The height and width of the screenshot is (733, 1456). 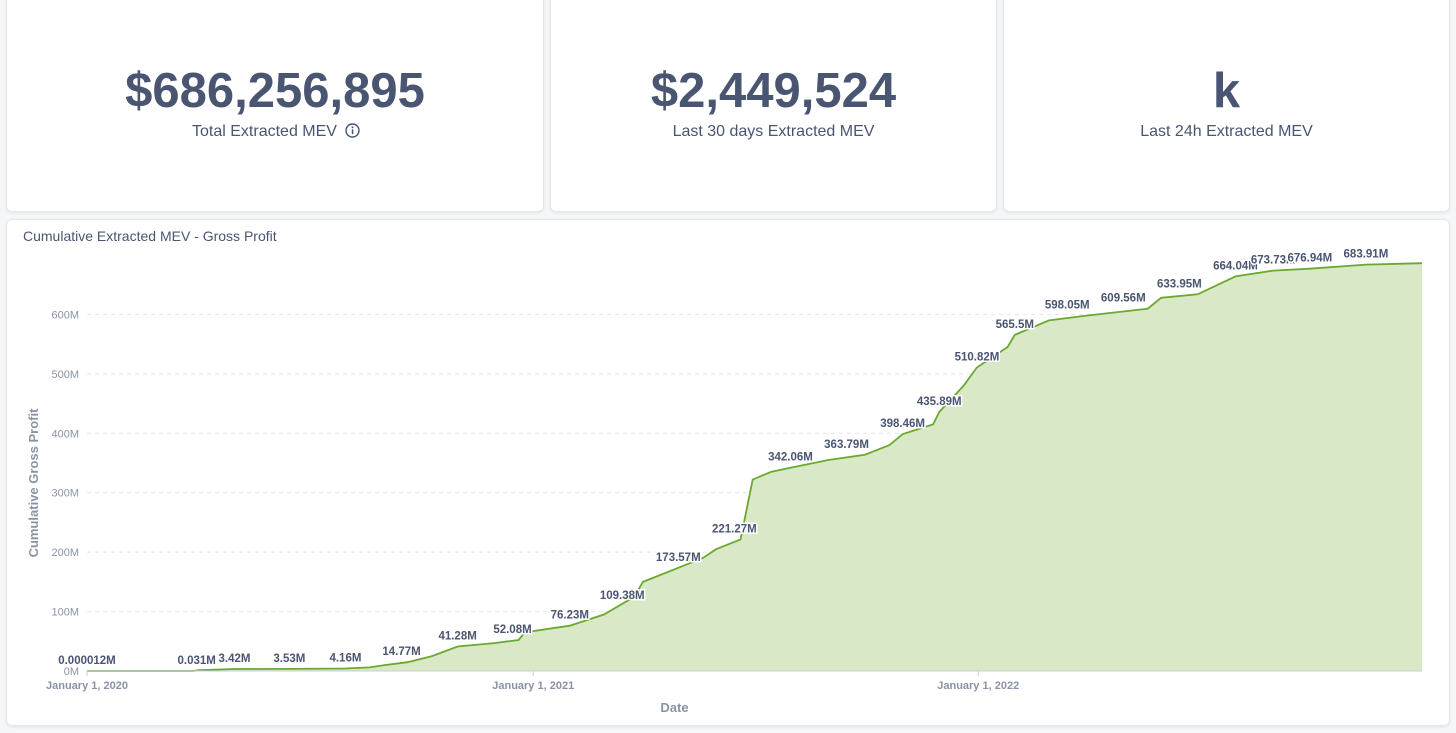 I want to click on kpi-label-total: Total Extracted MEV, so click(x=275, y=132).